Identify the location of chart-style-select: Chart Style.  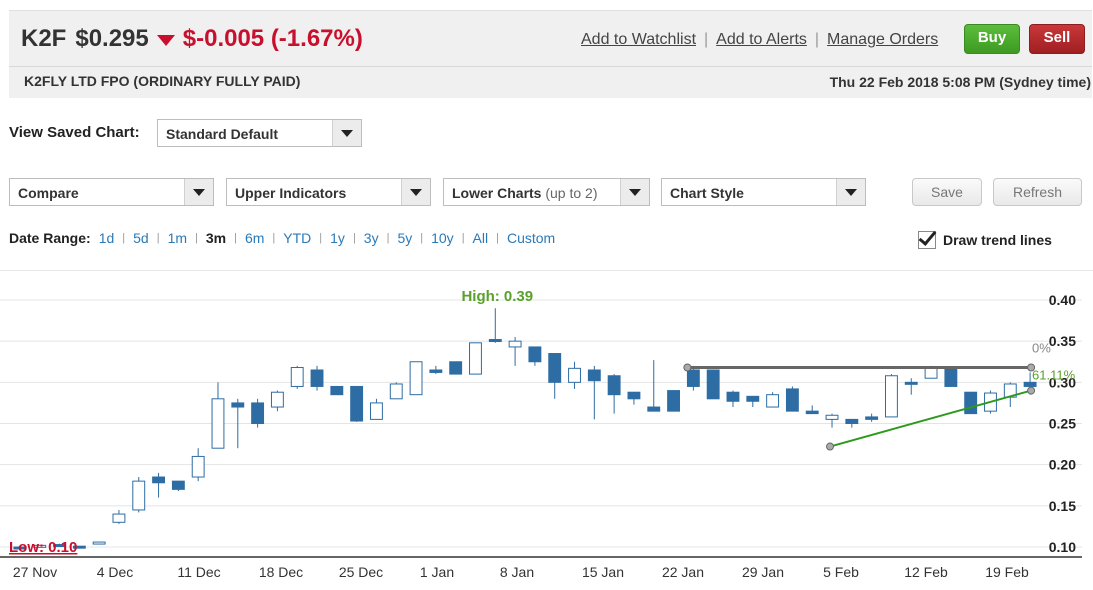
(763, 192).